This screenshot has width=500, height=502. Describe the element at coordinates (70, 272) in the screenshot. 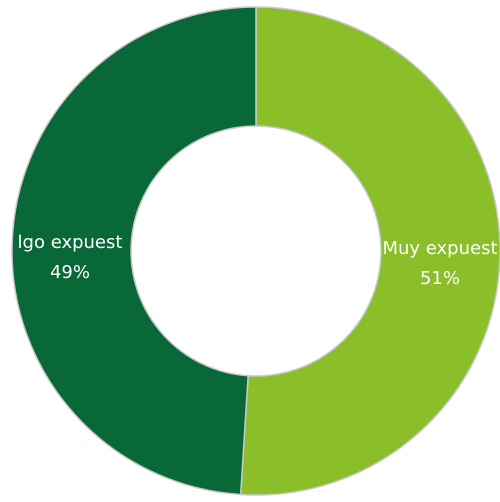

I see `slice-label-algo-expuesto-percent: 49%` at that location.